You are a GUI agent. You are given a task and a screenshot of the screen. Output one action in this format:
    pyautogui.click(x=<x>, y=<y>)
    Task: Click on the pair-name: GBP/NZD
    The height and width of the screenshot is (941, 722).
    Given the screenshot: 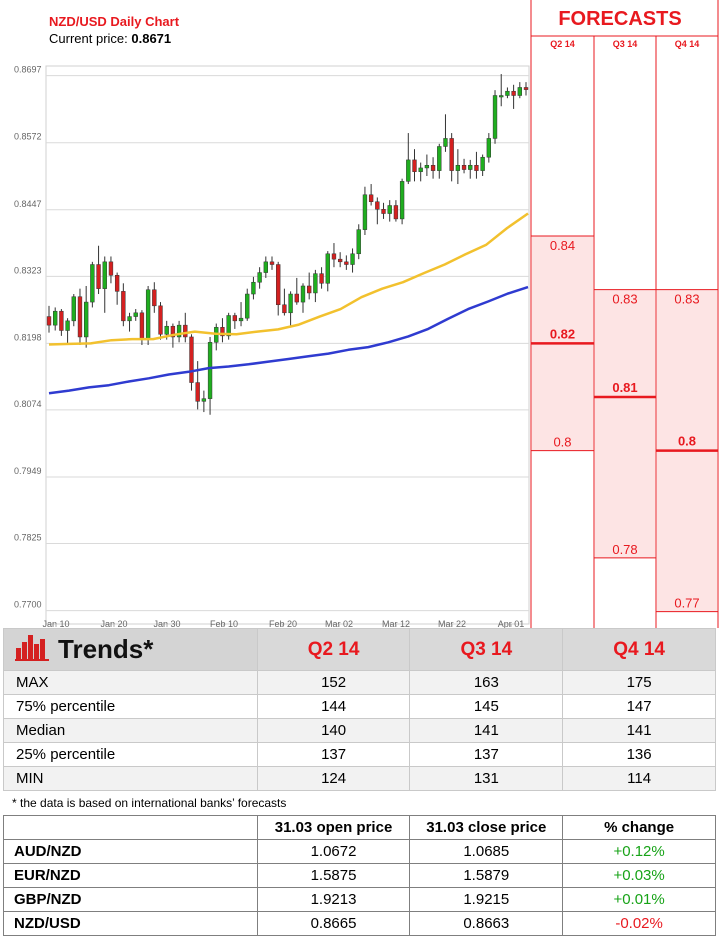 What is the action you would take?
    pyautogui.click(x=130, y=899)
    